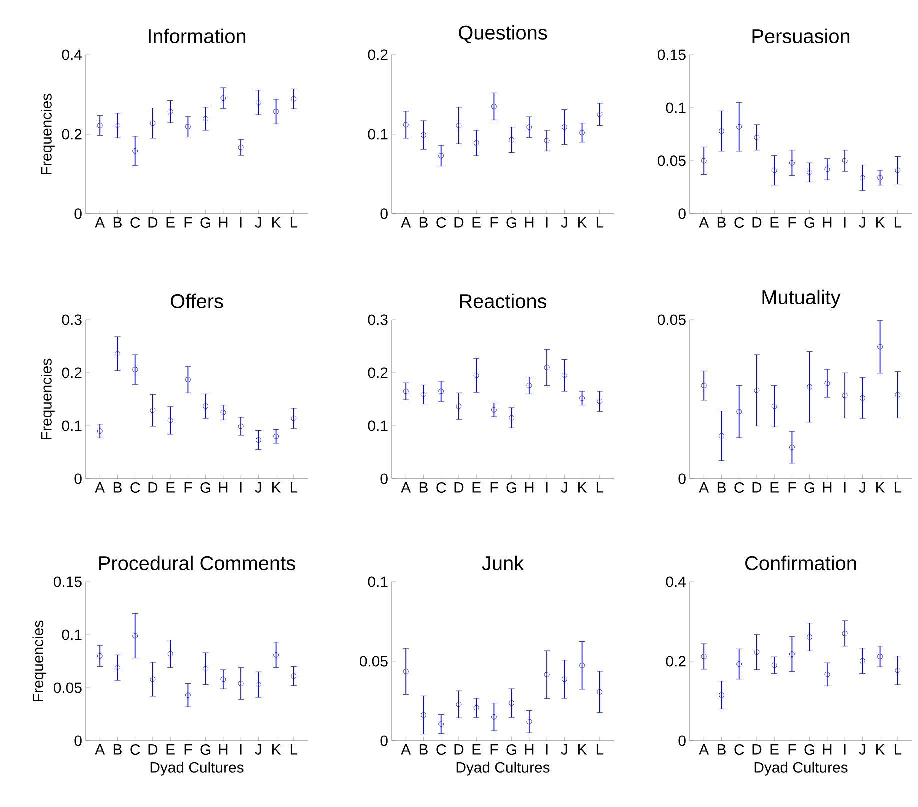  What do you see at coordinates (672, 55) in the screenshot?
I see `y-tick-label: 0.15` at bounding box center [672, 55].